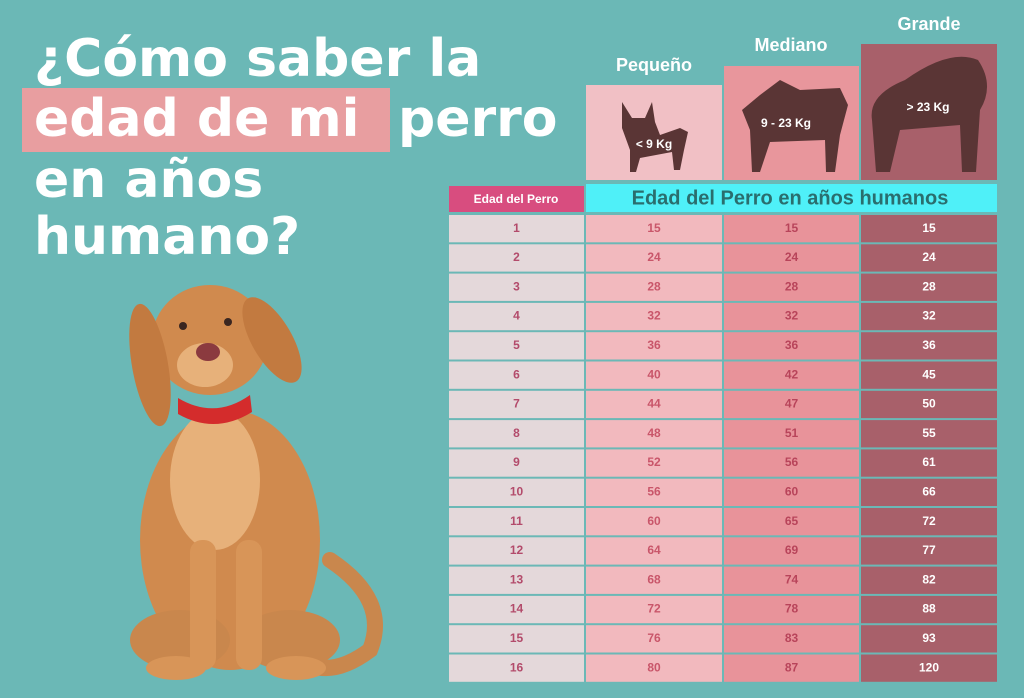 Image resolution: width=1024 pixels, height=698 pixels. Describe the element at coordinates (256, 482) in the screenshot. I see `dog-illustration` at that location.